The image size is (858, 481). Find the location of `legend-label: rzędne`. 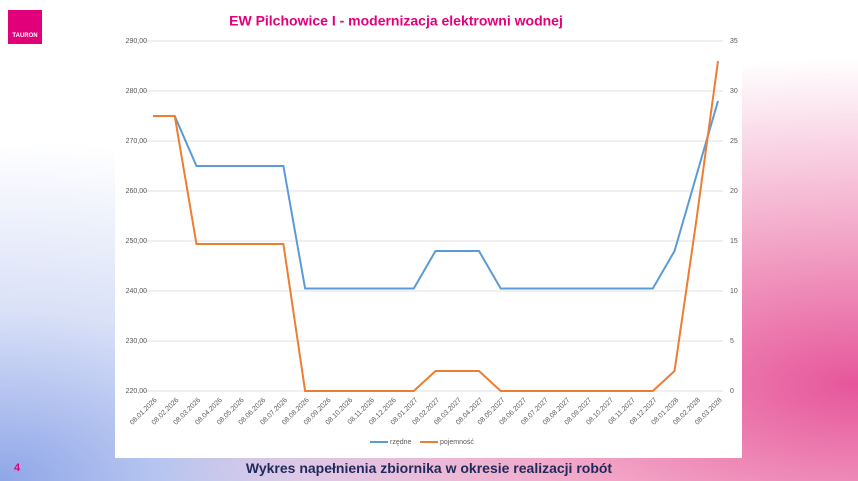

legend-label: rzędne is located at coordinates (401, 442).